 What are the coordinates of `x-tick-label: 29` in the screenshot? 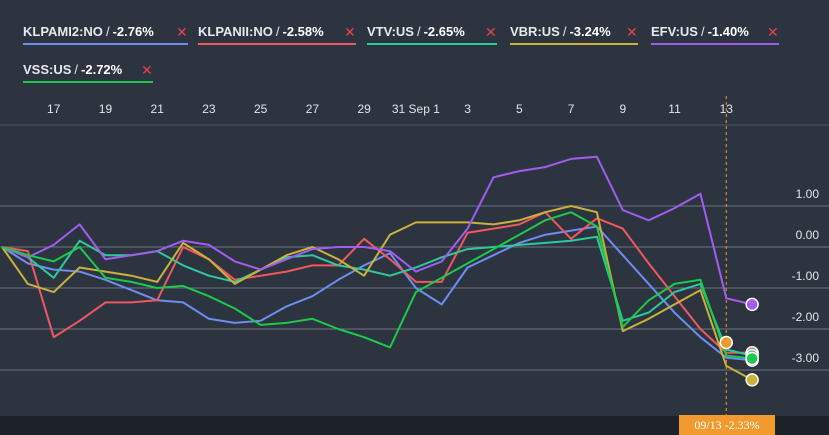 It's located at (364, 109).